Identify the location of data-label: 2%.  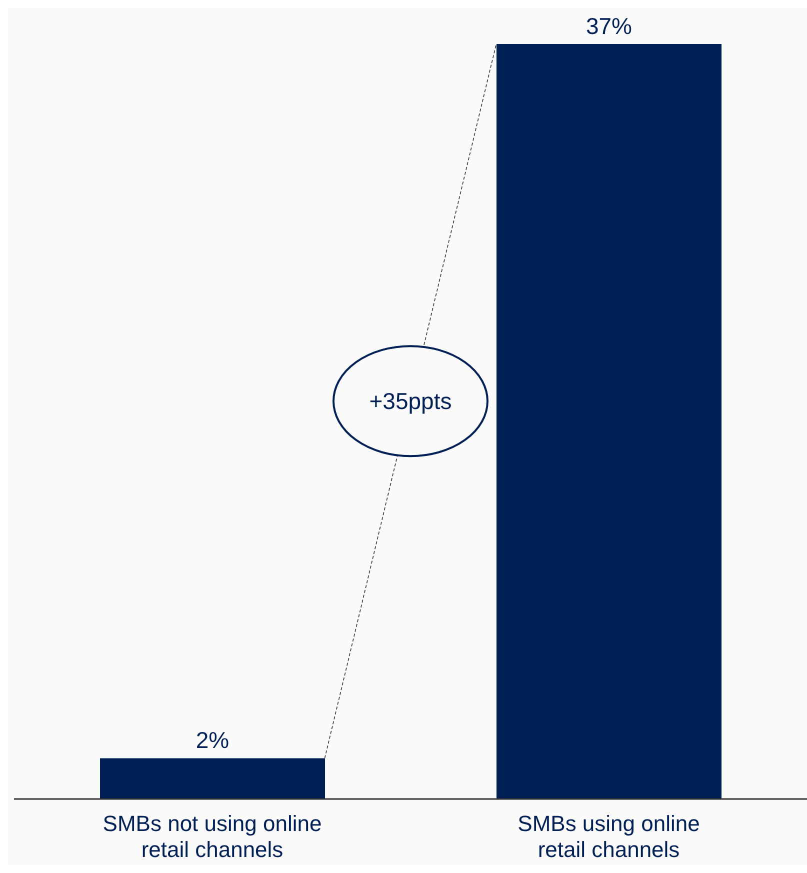
(213, 740).